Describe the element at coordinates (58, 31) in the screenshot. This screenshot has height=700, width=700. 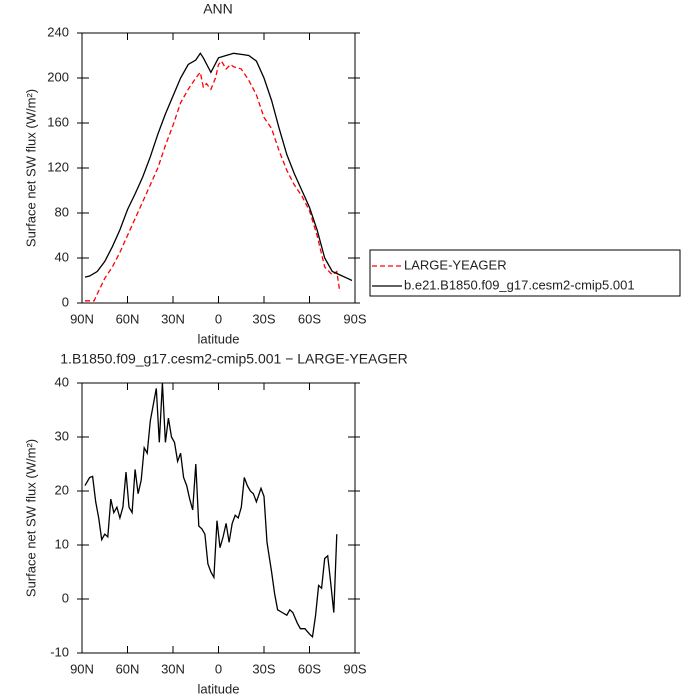
I see `y-tick-label: 240` at that location.